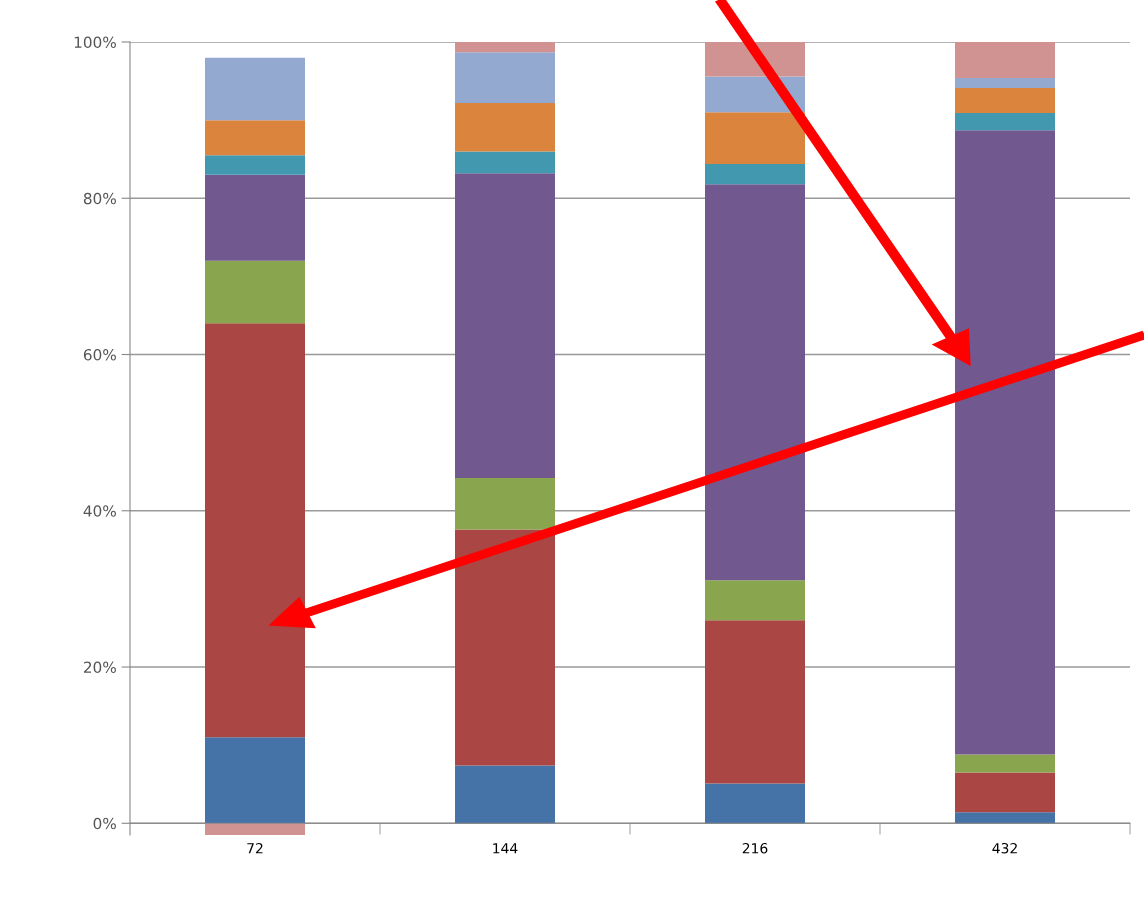 The height and width of the screenshot is (913, 1144). What do you see at coordinates (99, 511) in the screenshot?
I see `y-tick-label: 40%` at bounding box center [99, 511].